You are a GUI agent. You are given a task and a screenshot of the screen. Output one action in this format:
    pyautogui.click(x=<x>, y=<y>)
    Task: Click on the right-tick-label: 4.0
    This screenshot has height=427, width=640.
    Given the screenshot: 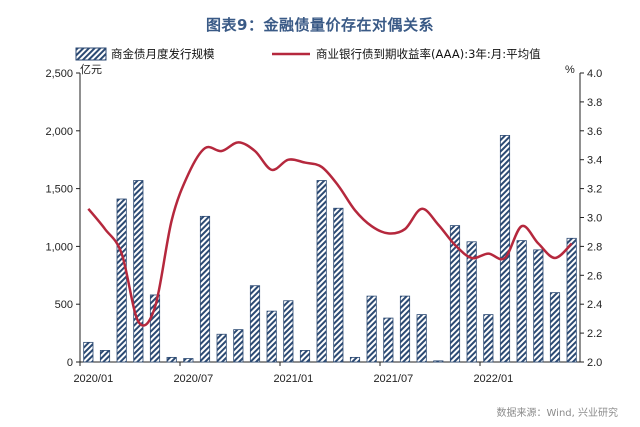 What is the action you would take?
    pyautogui.click(x=594, y=74)
    